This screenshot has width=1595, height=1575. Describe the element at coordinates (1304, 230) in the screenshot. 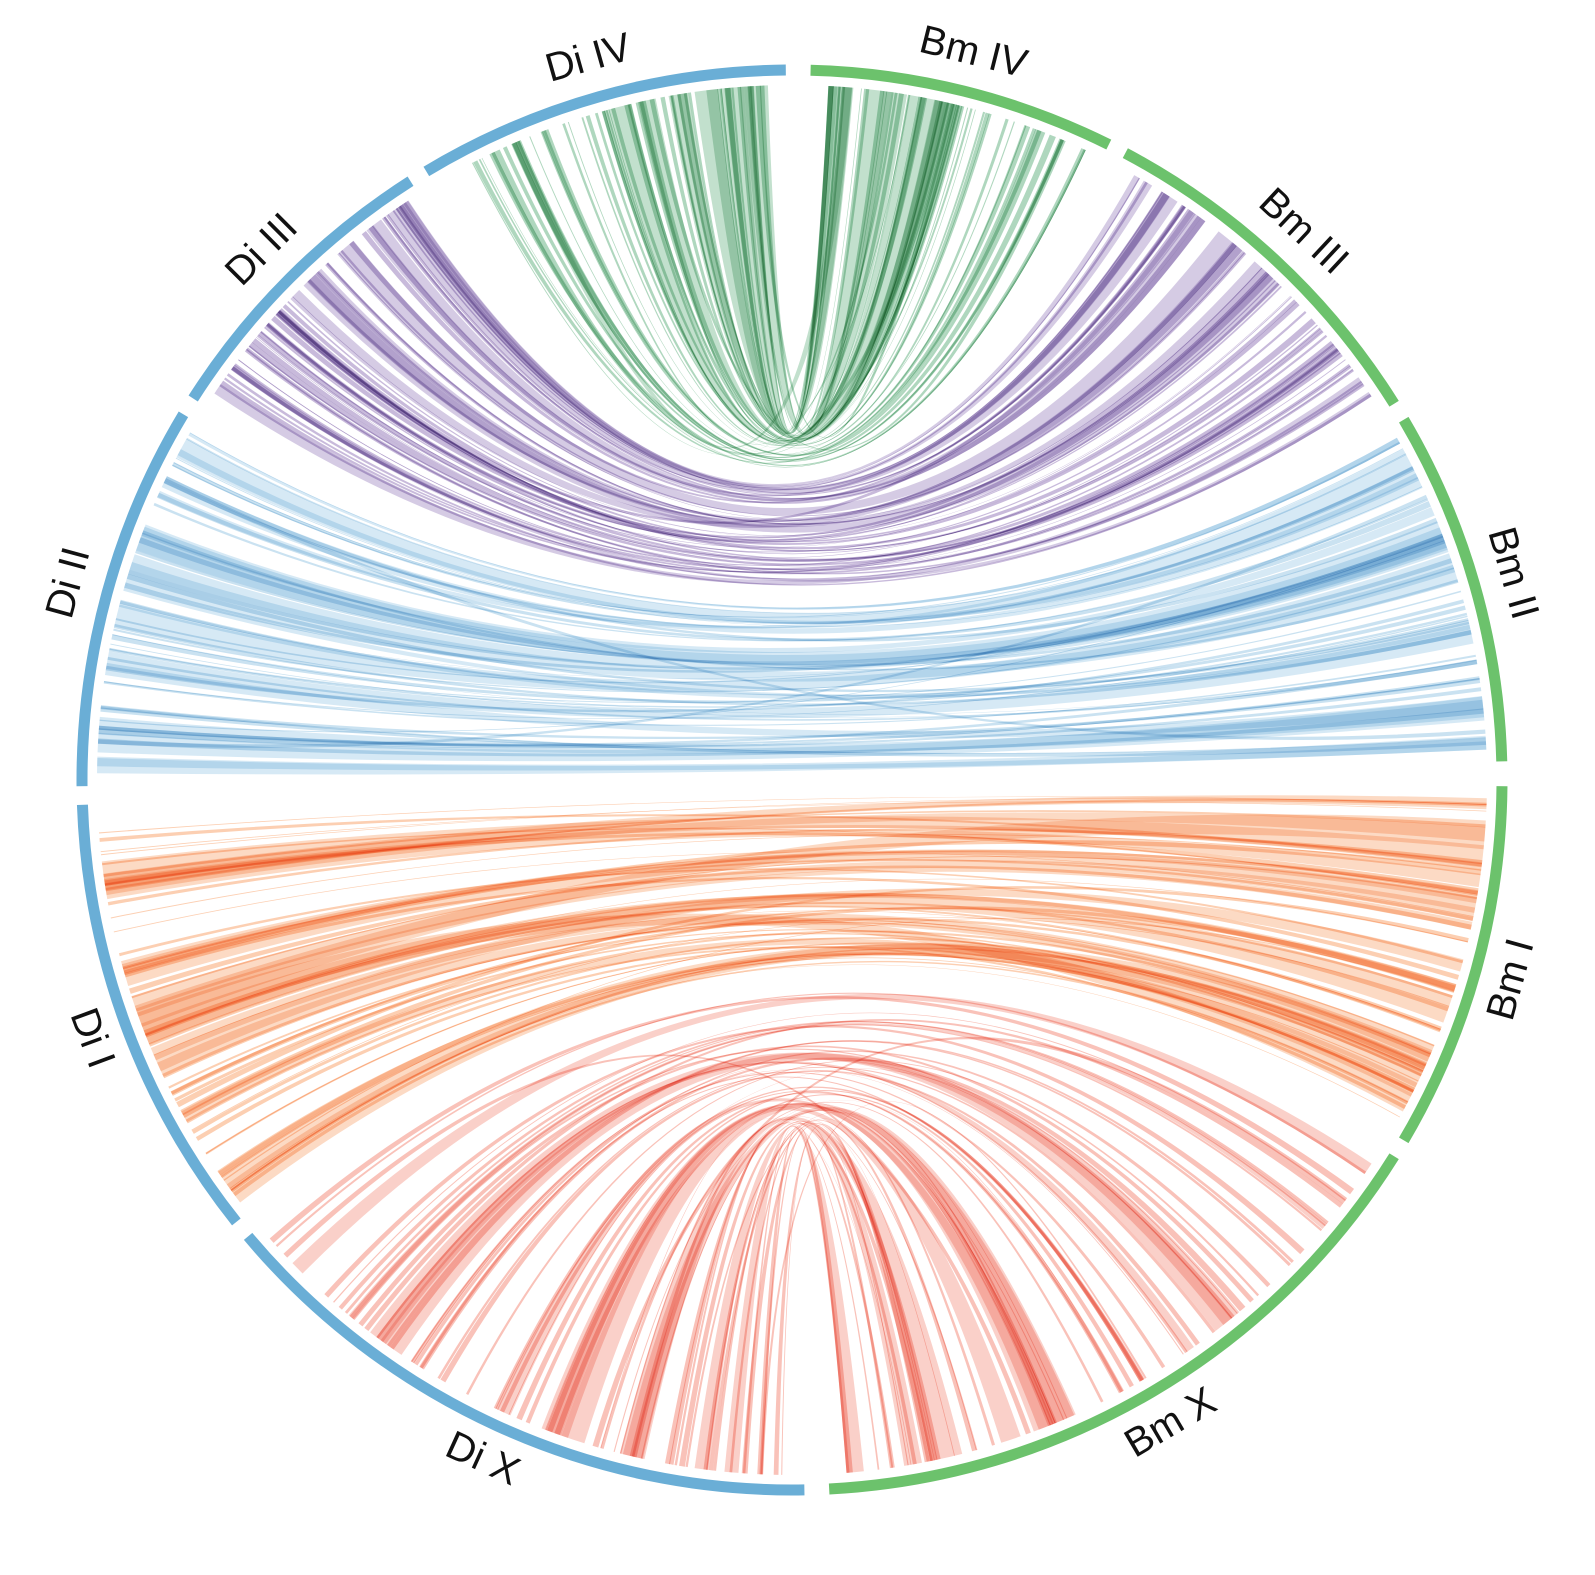

I see `chromosome-label-BmIII: Bm III` at that location.